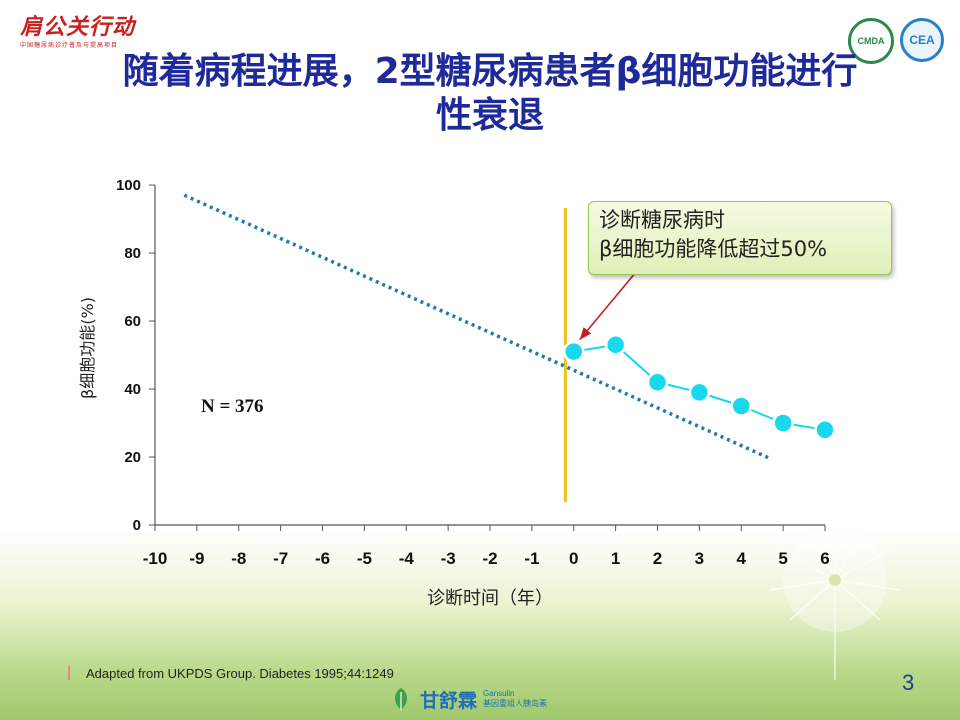 This screenshot has width=960, height=720. Describe the element at coordinates (132, 321) in the screenshot. I see `y-tick-label: 60` at that location.